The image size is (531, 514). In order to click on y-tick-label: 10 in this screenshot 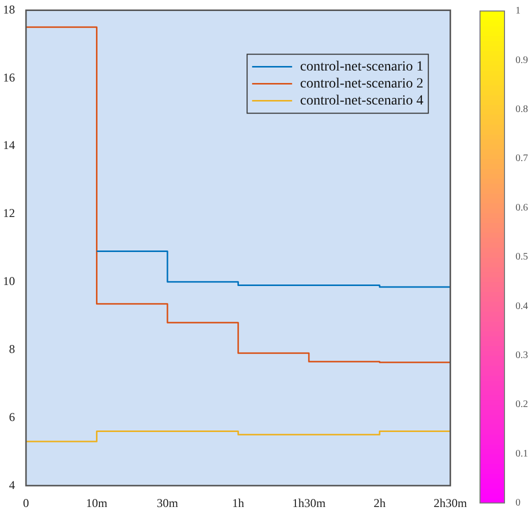, I will do `click(9, 281)`.